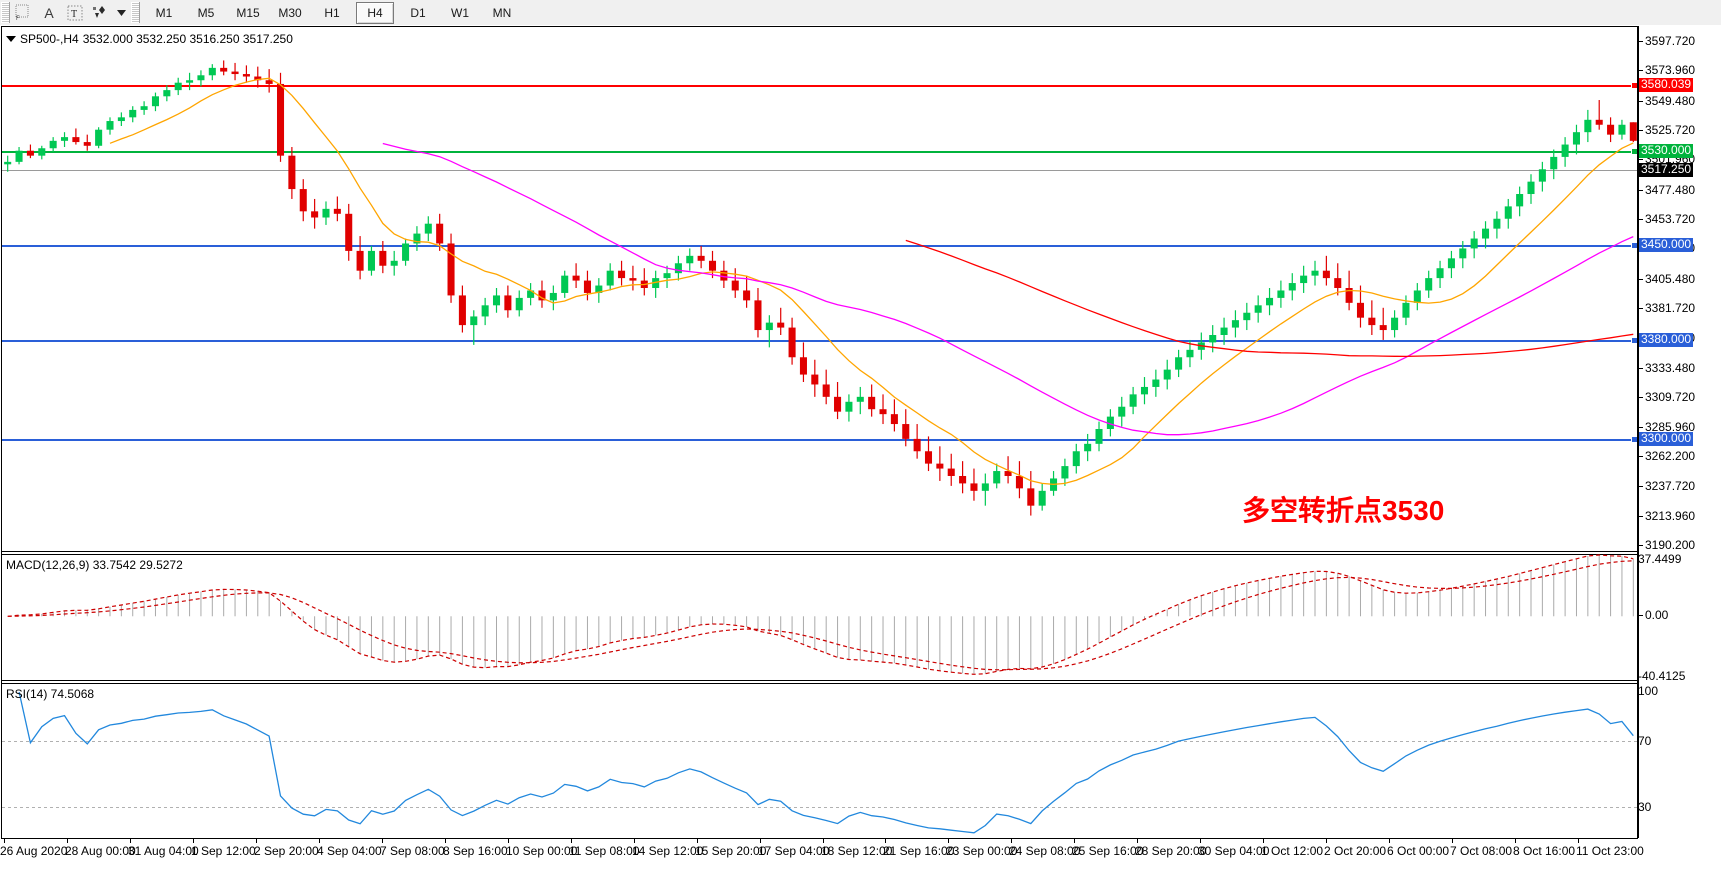  What do you see at coordinates (412, 851) in the screenshot?
I see `time-label: 7 Sep 08:00` at bounding box center [412, 851].